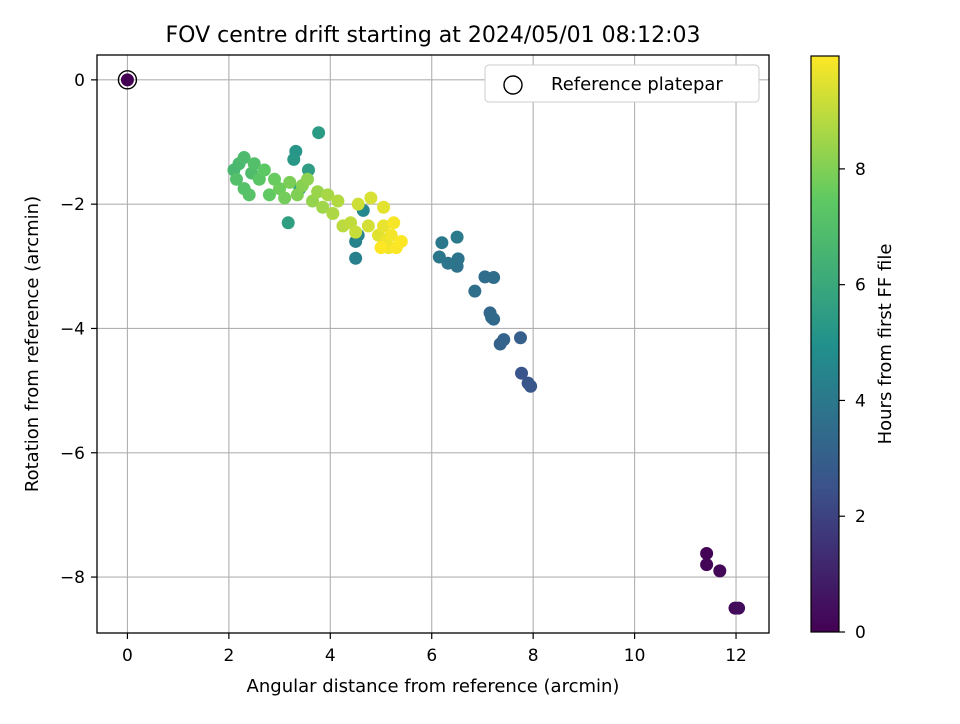  What do you see at coordinates (860, 633) in the screenshot?
I see `colorbar-tick-label: 0` at bounding box center [860, 633].